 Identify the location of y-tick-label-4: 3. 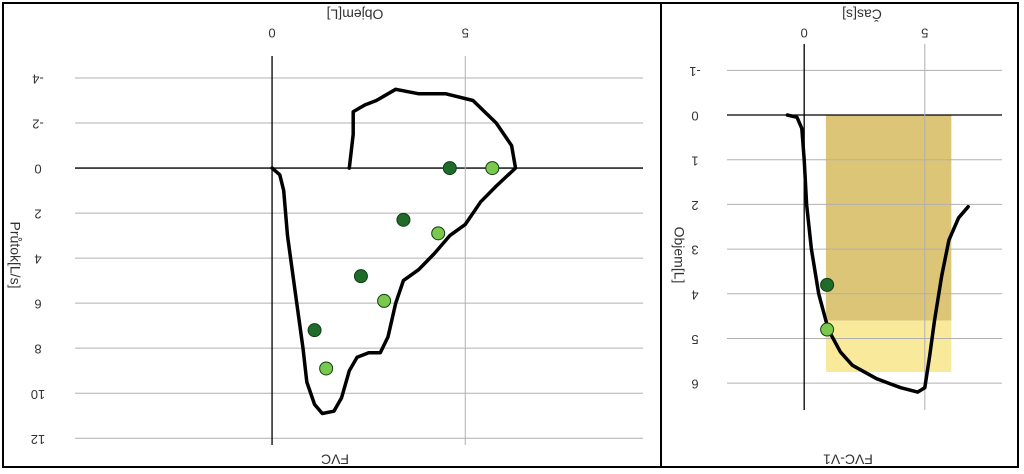
(694, 250).